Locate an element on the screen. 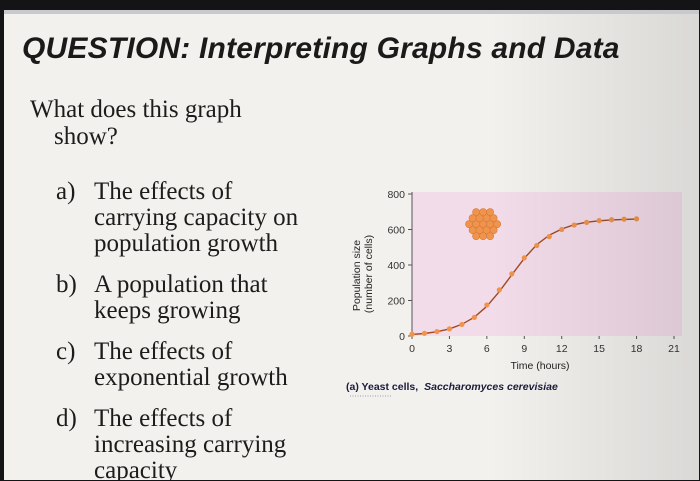 This screenshot has width=700, height=481. y-tick-label: 600 is located at coordinates (396, 231).